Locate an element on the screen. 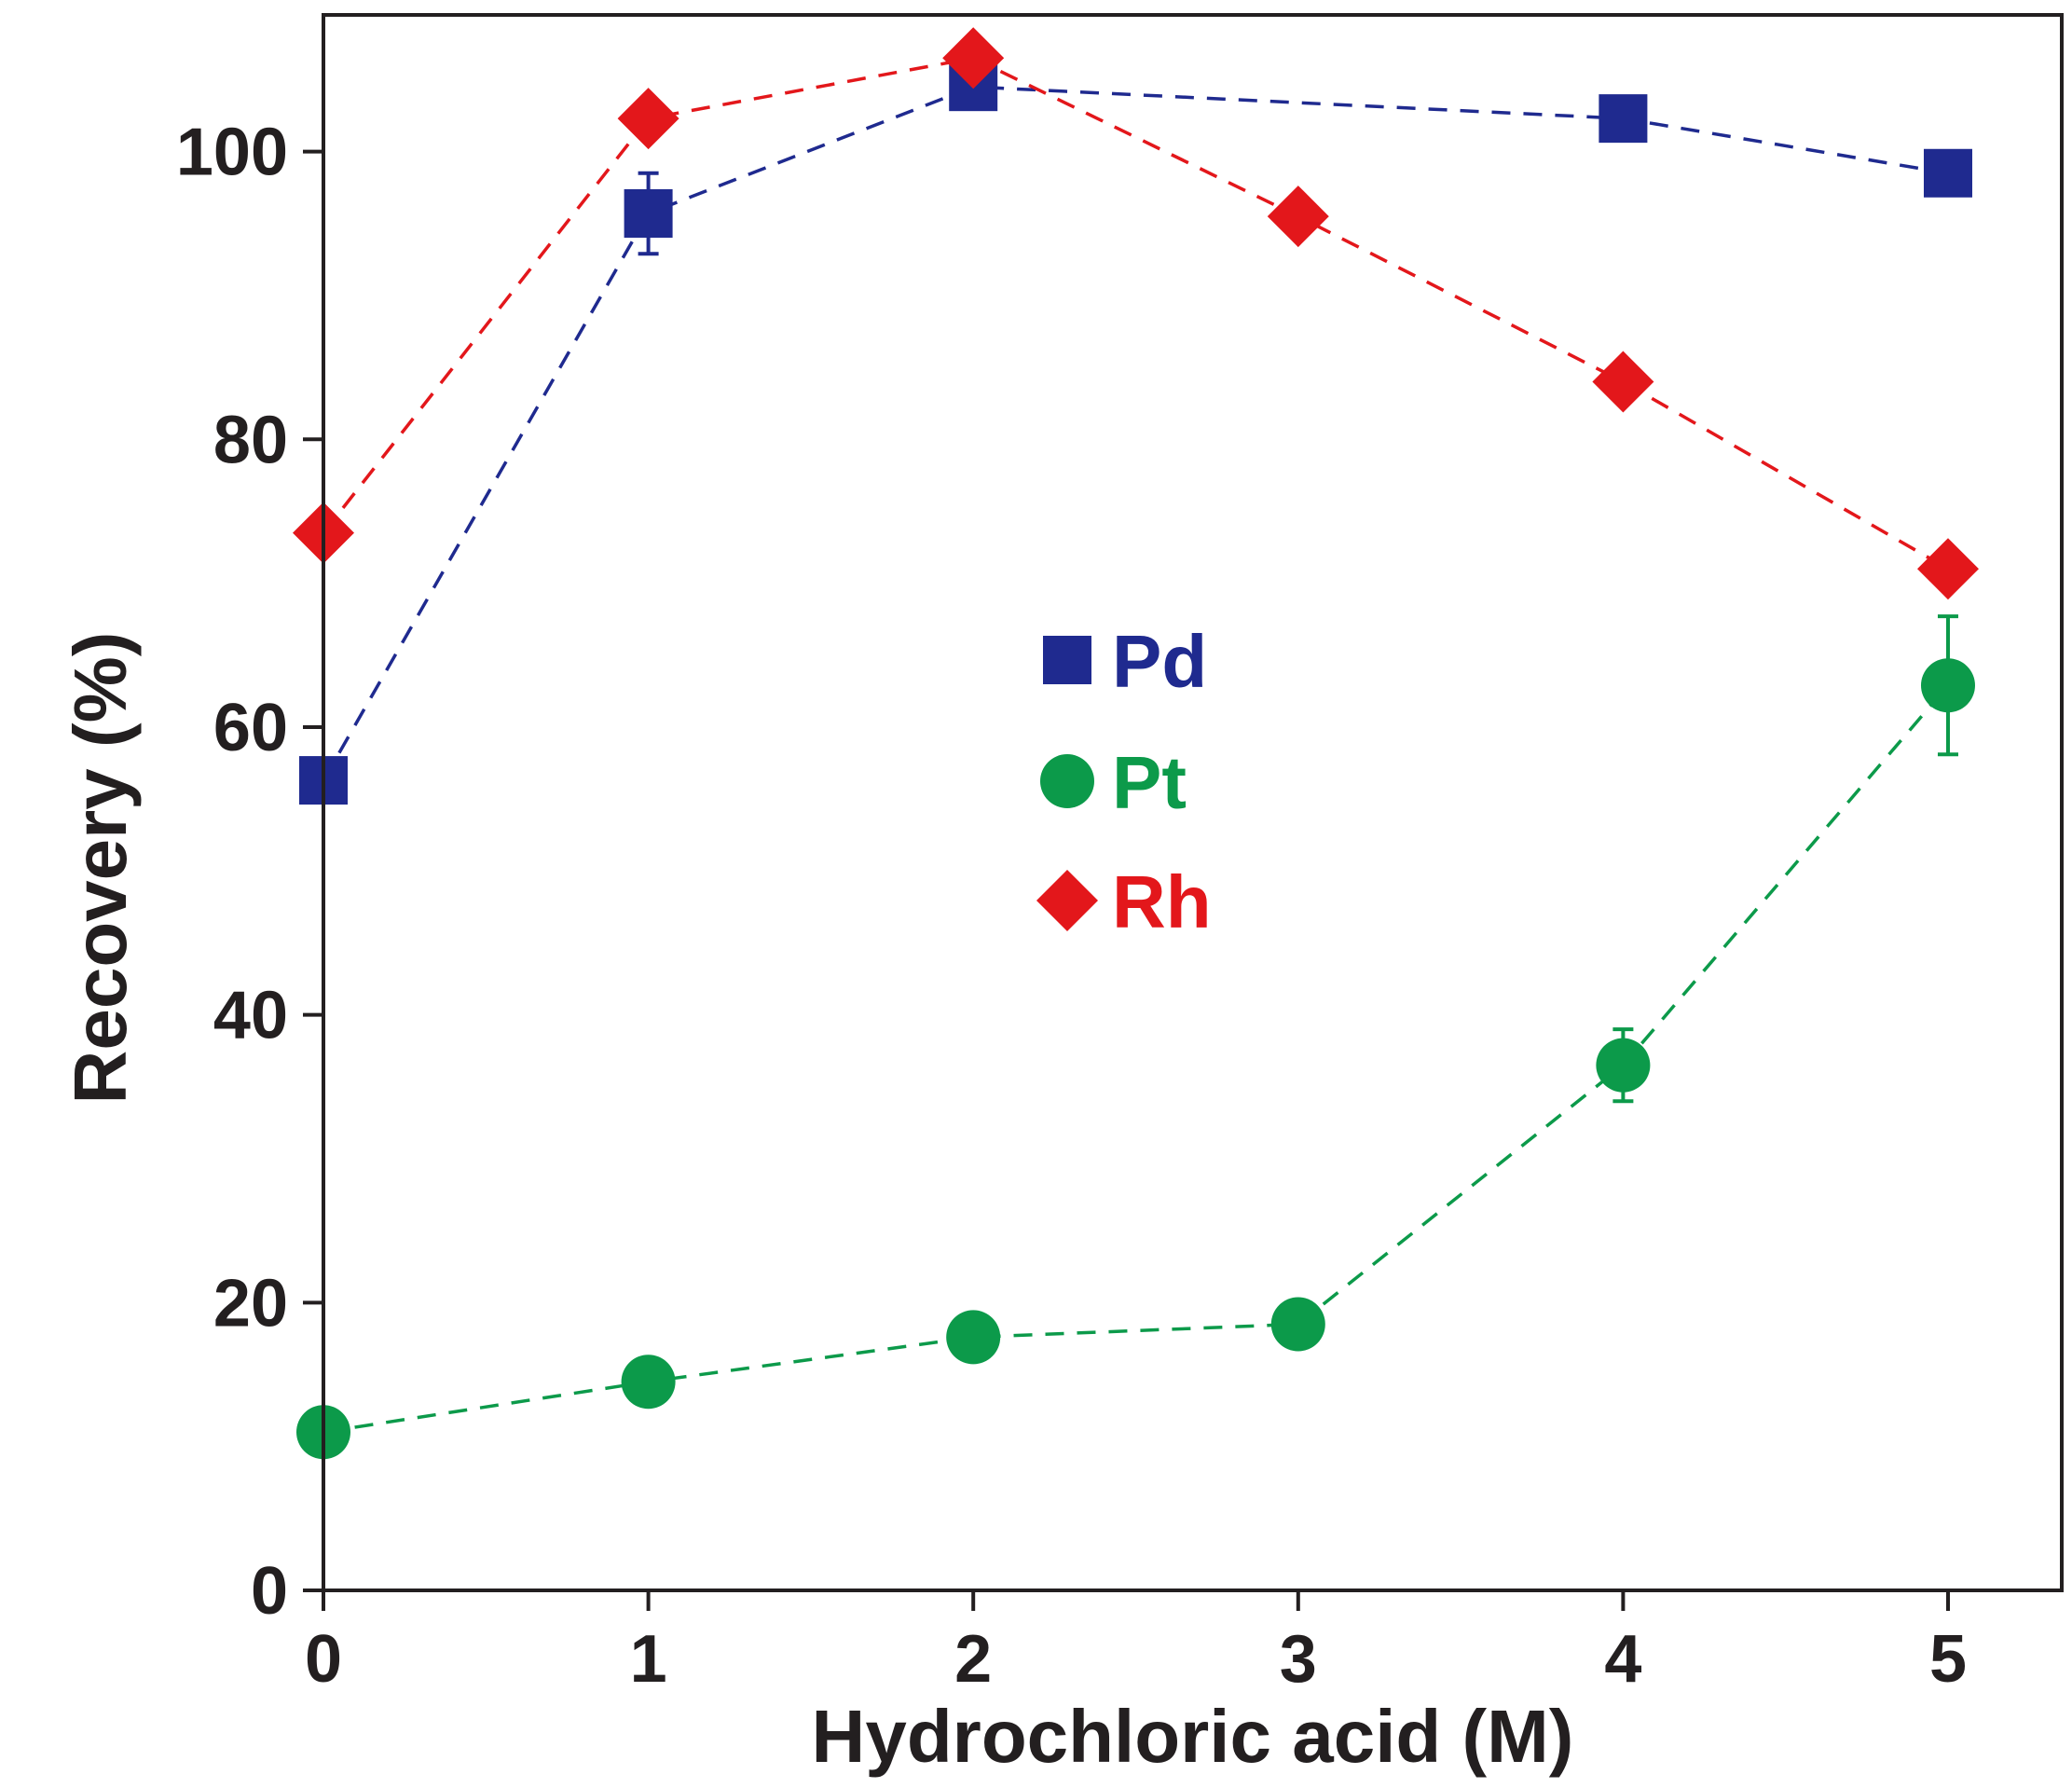 This screenshot has width=2072, height=1788. y-tick-label: 40 is located at coordinates (250, 1016).